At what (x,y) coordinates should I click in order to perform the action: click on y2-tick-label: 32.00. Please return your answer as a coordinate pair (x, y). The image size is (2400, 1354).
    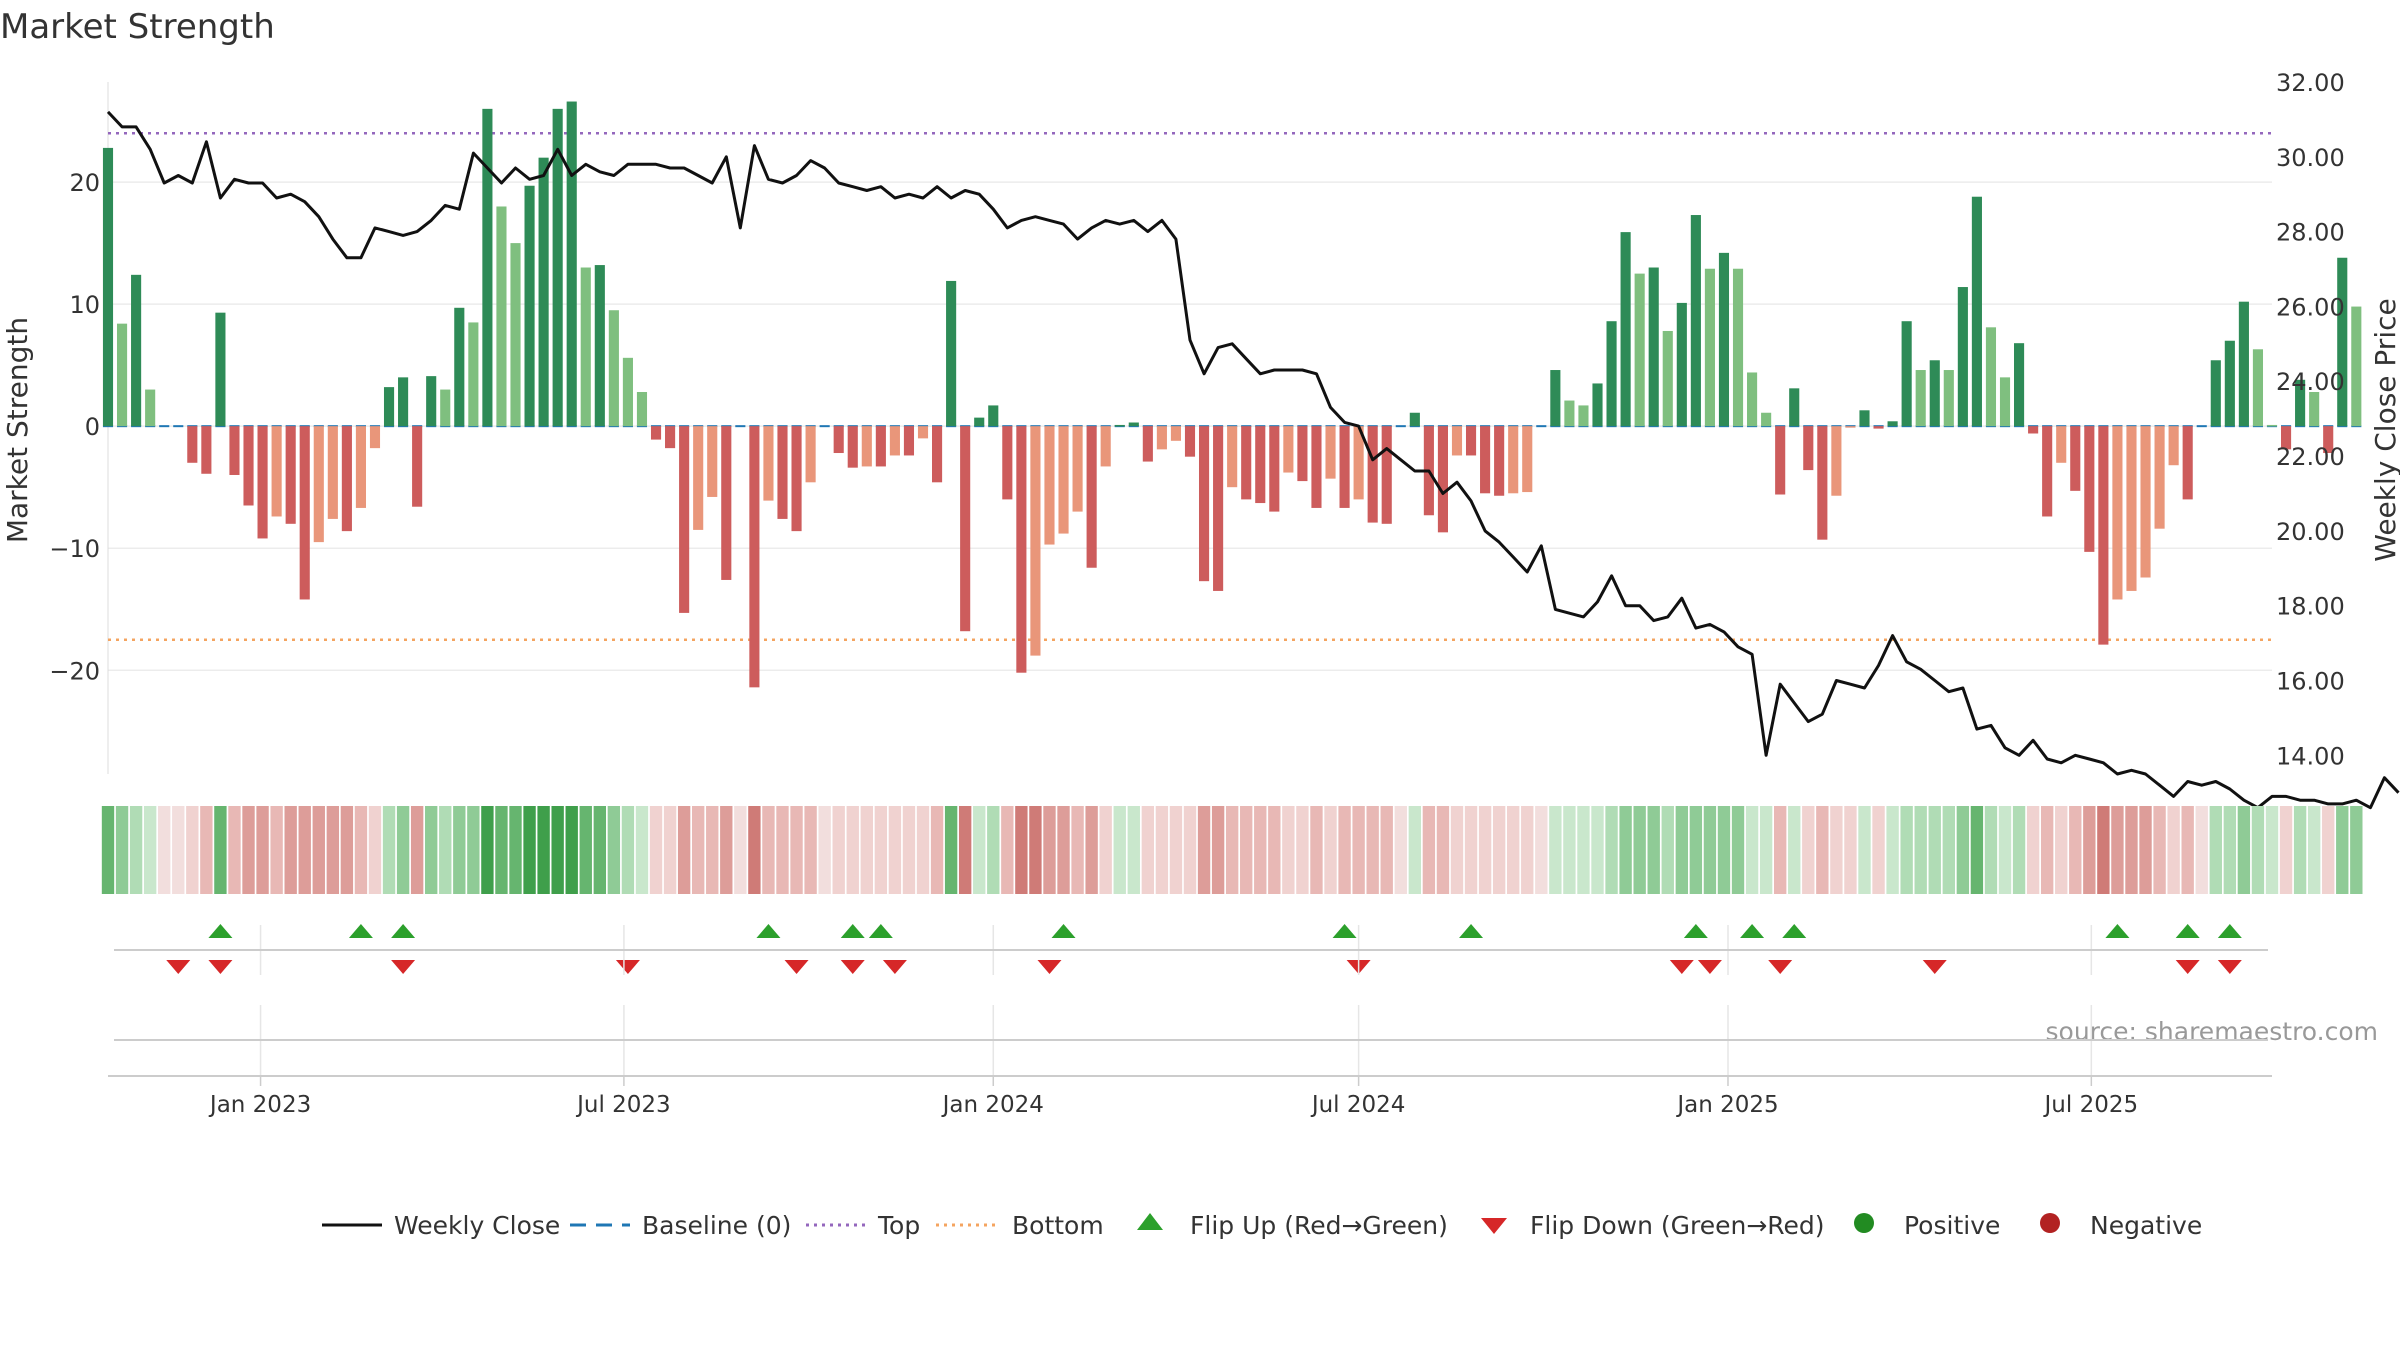
    Looking at the image, I should click on (2310, 83).